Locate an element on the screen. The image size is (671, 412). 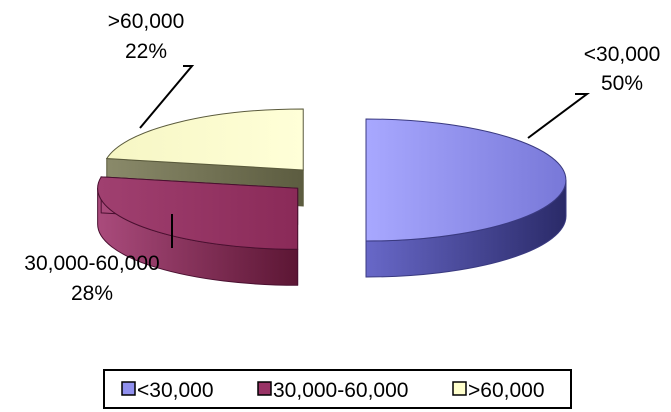
data-label-name-2: >60,000 is located at coordinates (146, 21).